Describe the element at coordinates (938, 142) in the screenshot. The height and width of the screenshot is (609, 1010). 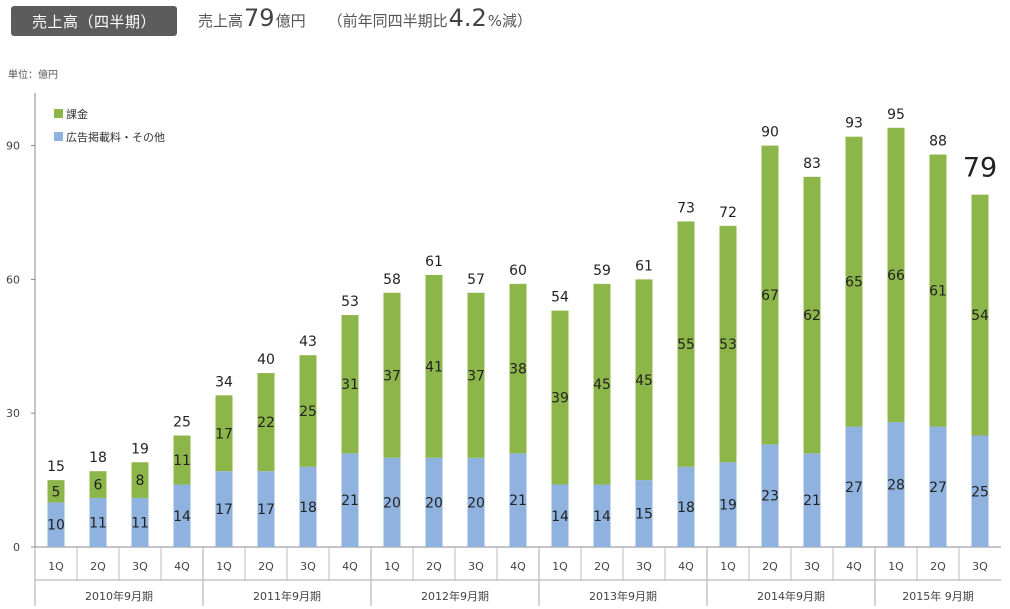
I see `bar-total-label: 88` at that location.